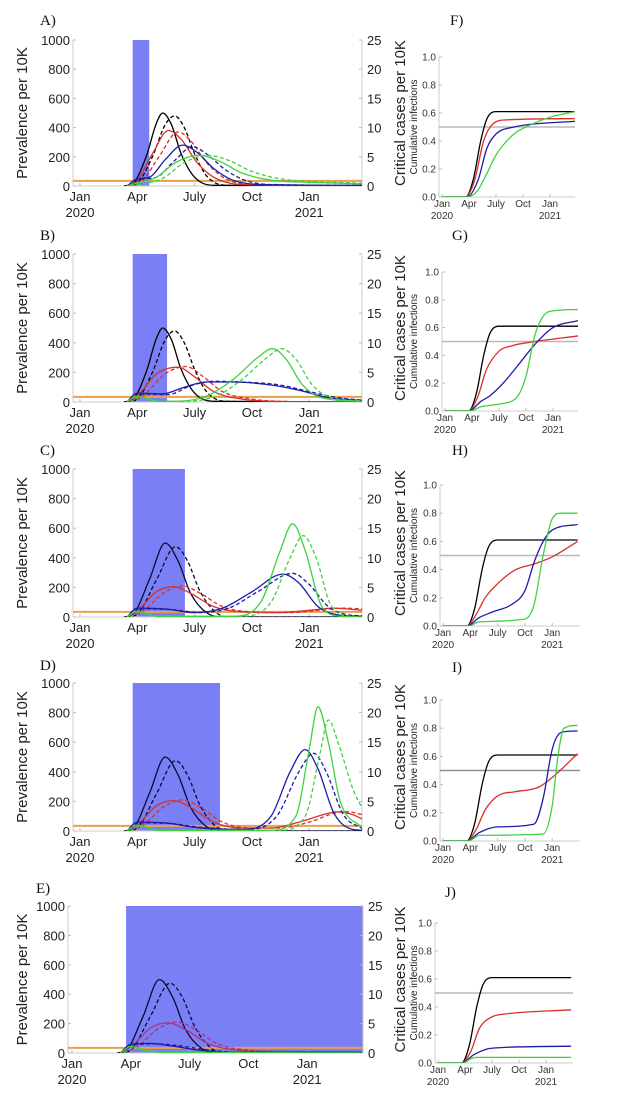  I want to click on y2-tick-label: 20, so click(374, 713).